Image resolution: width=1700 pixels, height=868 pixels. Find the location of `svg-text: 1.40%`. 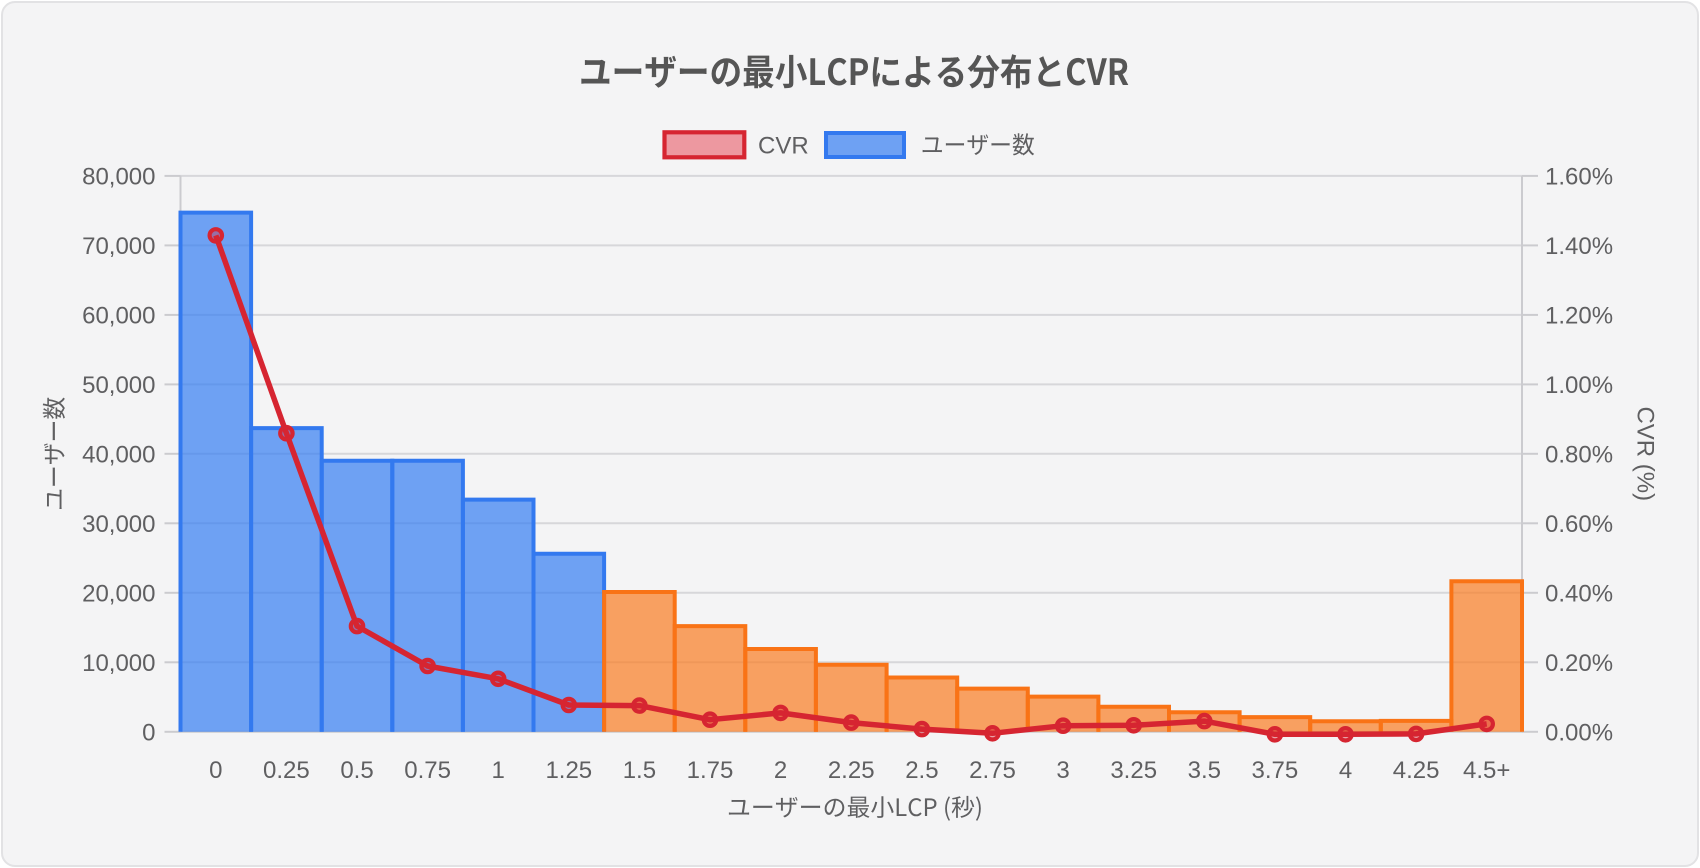

svg-text: 1.40% is located at coordinates (1579, 246).